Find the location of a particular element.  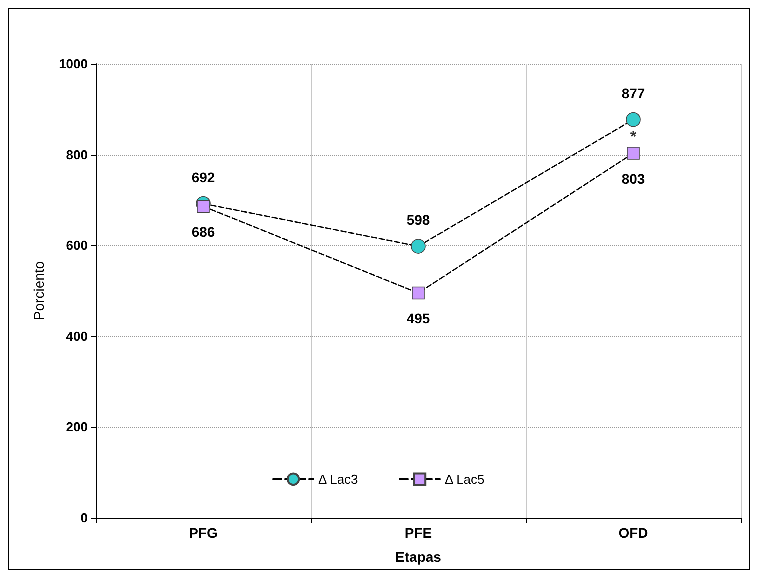

legend-label: Δ Lac3 is located at coordinates (338, 479).